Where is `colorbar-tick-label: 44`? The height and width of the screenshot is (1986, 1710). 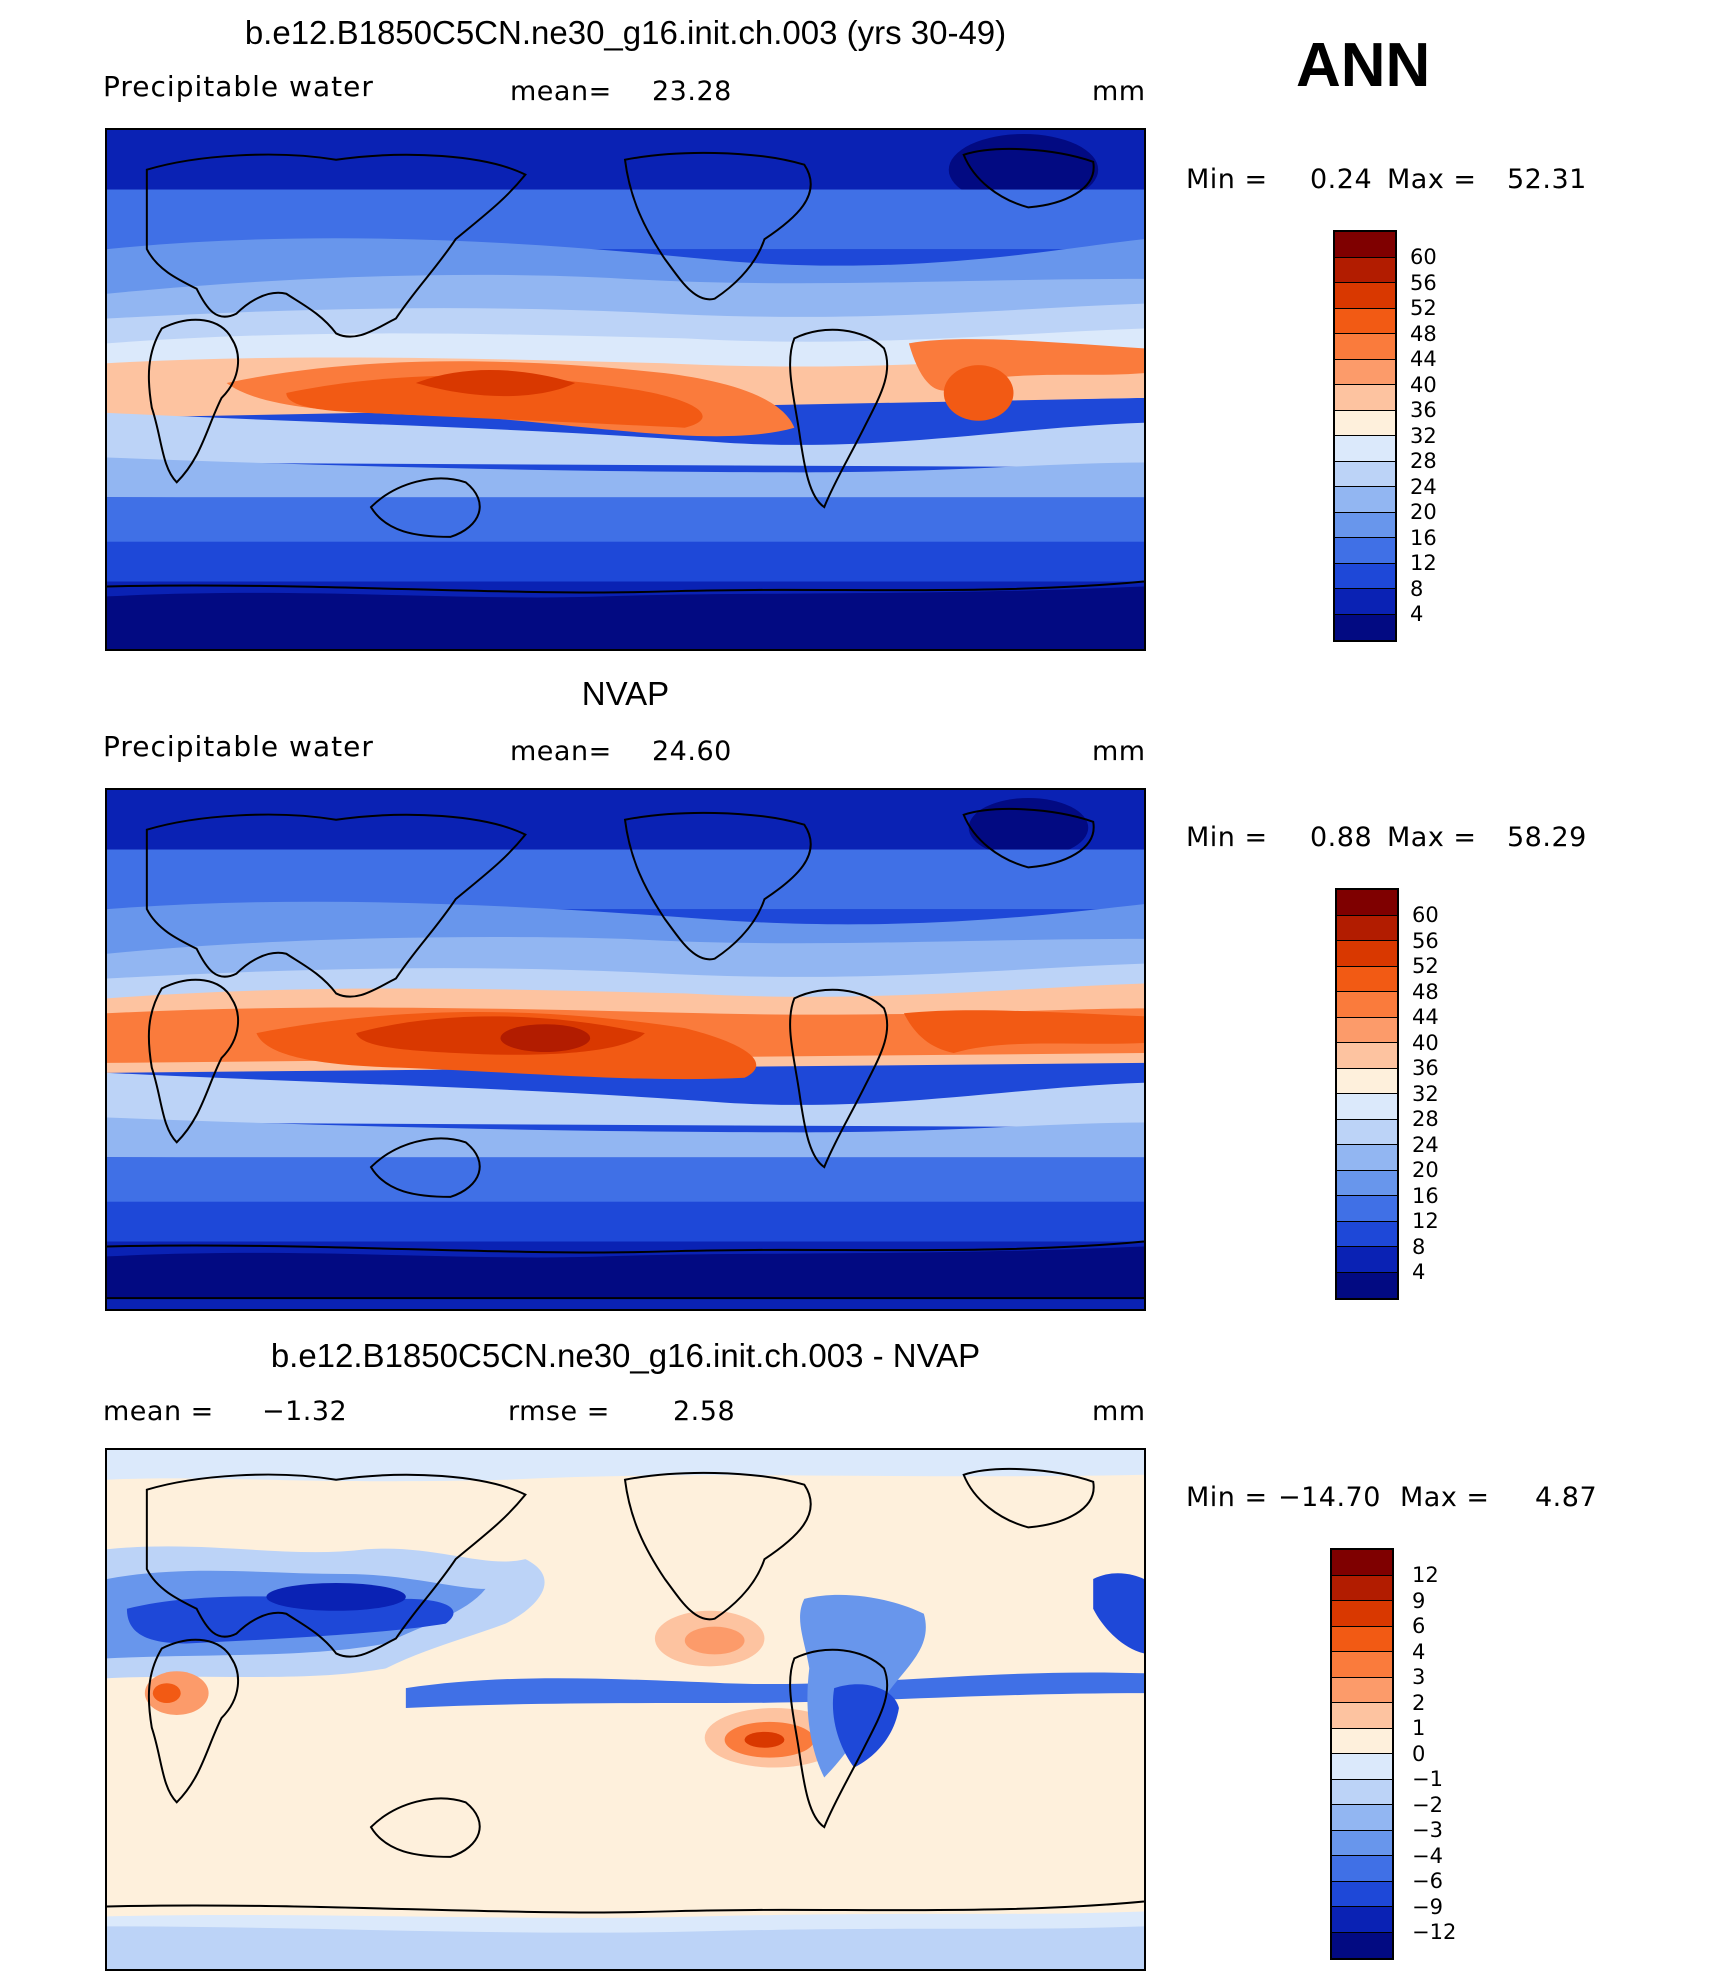
colorbar-tick-label: 44 is located at coordinates (1423, 359).